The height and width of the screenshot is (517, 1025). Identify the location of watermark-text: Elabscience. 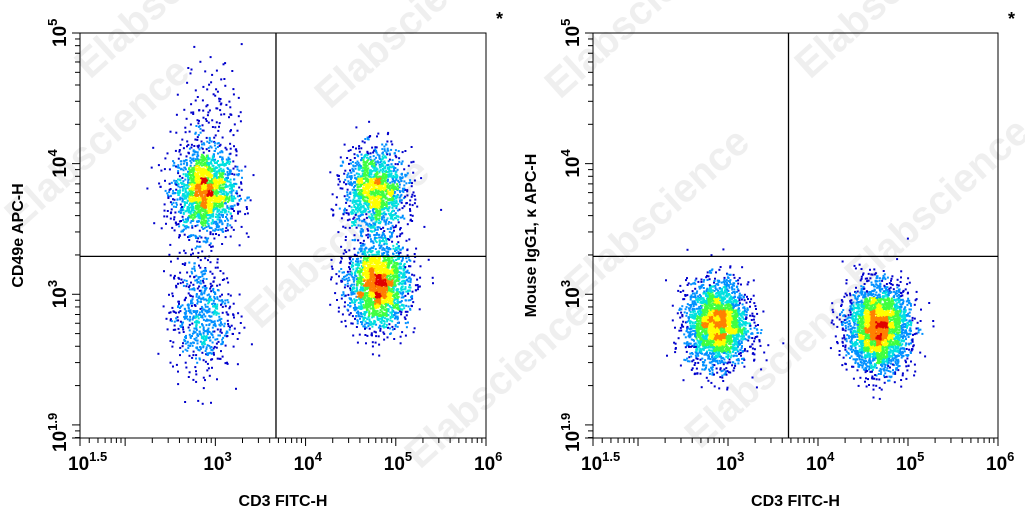
(887, 43).